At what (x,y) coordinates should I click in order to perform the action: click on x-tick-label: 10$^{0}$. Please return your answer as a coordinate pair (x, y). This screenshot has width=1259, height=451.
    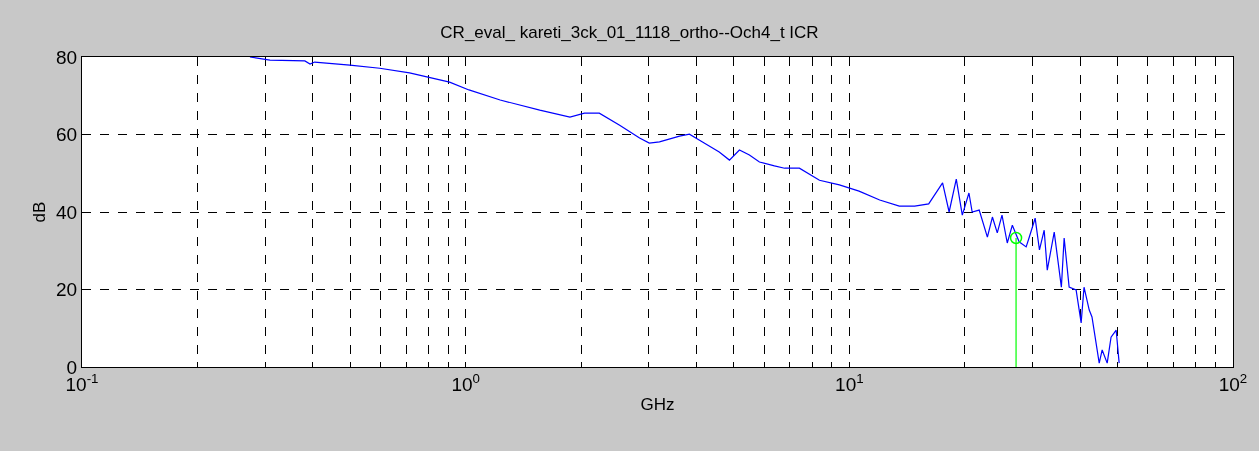
    Looking at the image, I should click on (465, 382).